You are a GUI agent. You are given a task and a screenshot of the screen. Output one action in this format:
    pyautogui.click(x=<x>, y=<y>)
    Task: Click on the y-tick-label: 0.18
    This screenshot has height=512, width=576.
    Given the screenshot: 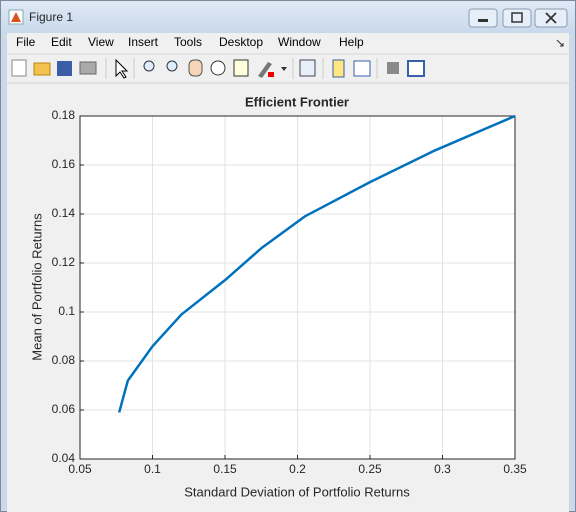 What is the action you would take?
    pyautogui.click(x=64, y=115)
    